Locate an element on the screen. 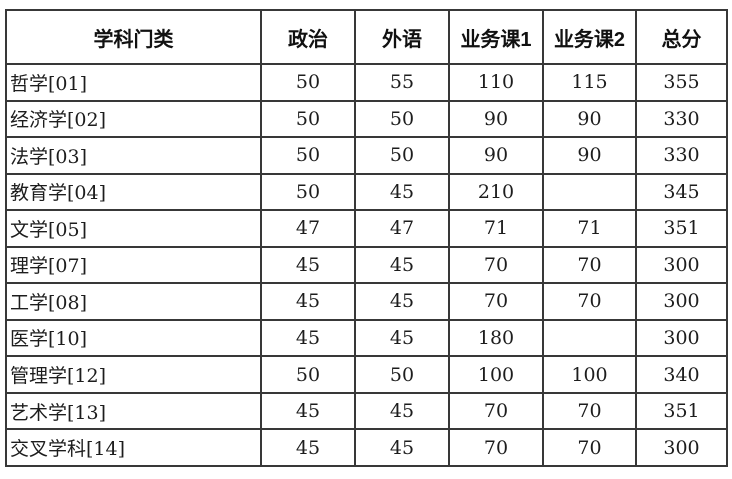 The width and height of the screenshot is (732, 479). header-row: 学科门类 政治 外语 业务课1 业务课2 总分 is located at coordinates (366, 37).